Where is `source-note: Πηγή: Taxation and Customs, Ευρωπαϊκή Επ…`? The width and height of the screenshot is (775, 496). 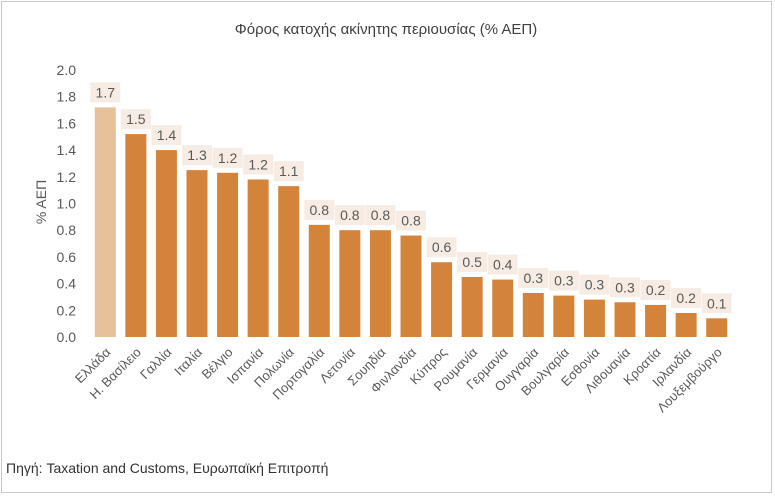
source-note: Πηγή: Taxation and Customs, Ευρωπαϊκή Επ… is located at coordinates (167, 468).